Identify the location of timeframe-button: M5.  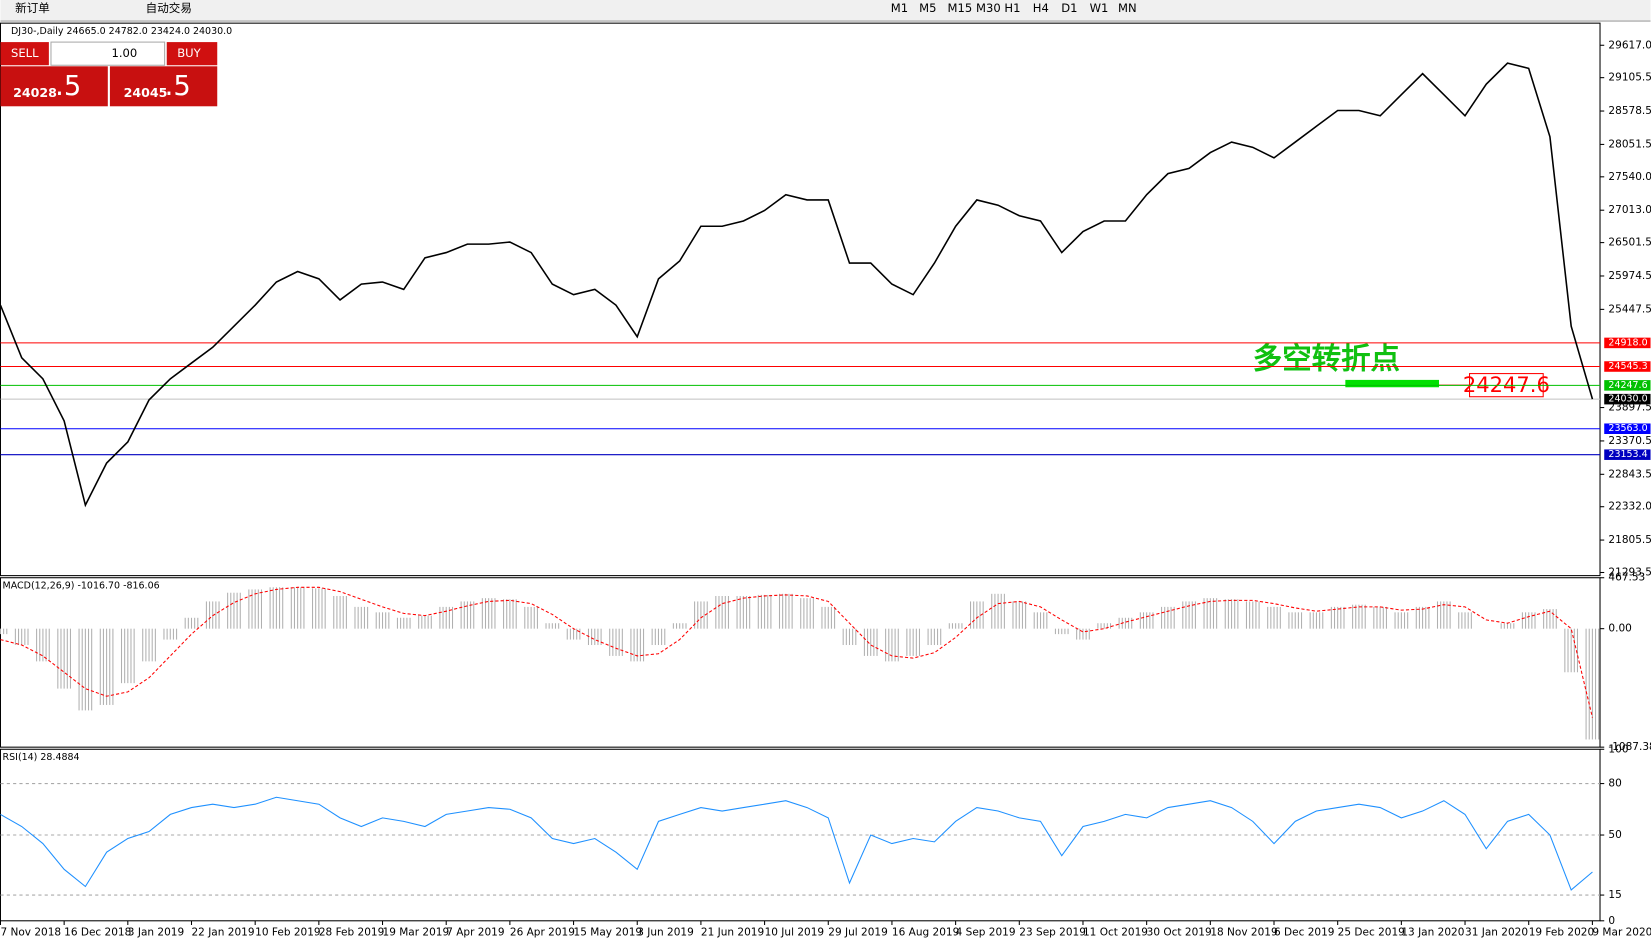
(927, 8).